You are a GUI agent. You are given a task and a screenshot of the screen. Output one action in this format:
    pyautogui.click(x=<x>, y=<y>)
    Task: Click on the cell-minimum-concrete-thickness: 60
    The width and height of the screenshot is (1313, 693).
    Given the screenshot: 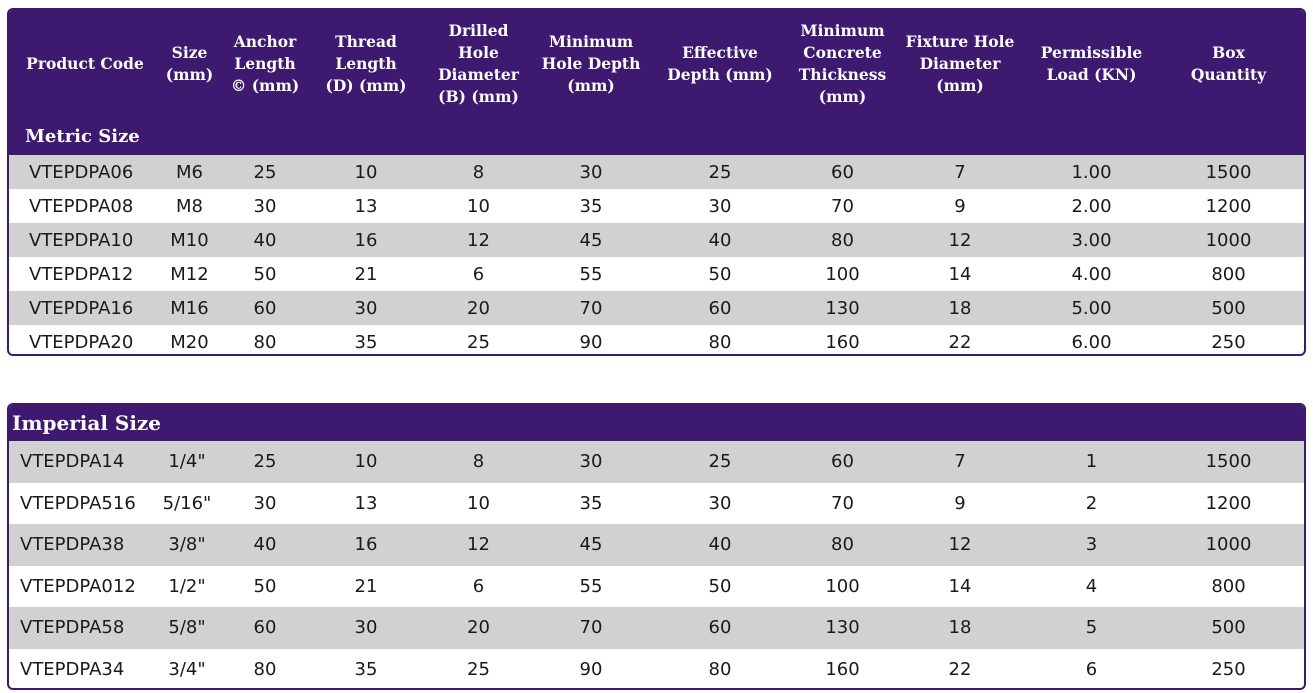 What is the action you would take?
    pyautogui.click(x=842, y=462)
    